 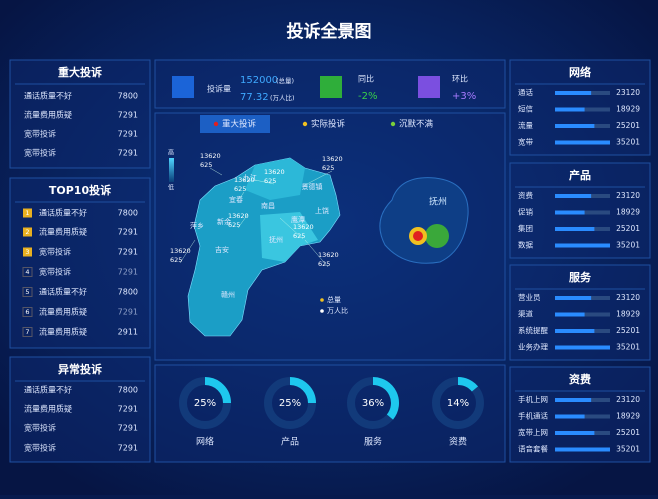 What do you see at coordinates (328, 124) in the screenshot?
I see `tab: 实际投诉` at bounding box center [328, 124].